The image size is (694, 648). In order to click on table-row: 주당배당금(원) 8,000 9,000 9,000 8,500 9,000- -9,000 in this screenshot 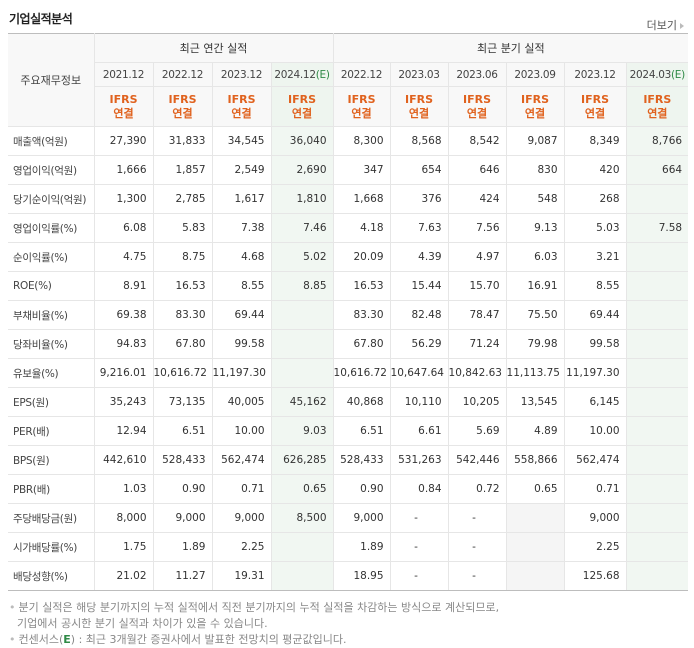, I will do `click(348, 518)`.